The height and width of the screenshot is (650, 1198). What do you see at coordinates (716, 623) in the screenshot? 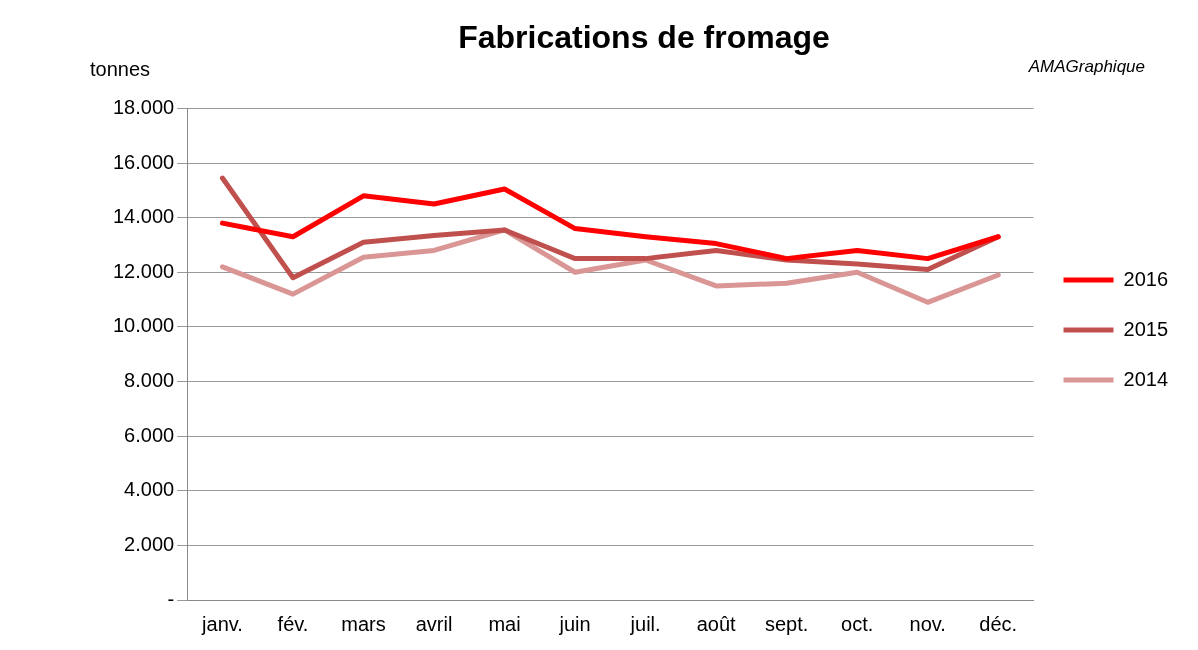
I see `x-tick-label: août` at bounding box center [716, 623].